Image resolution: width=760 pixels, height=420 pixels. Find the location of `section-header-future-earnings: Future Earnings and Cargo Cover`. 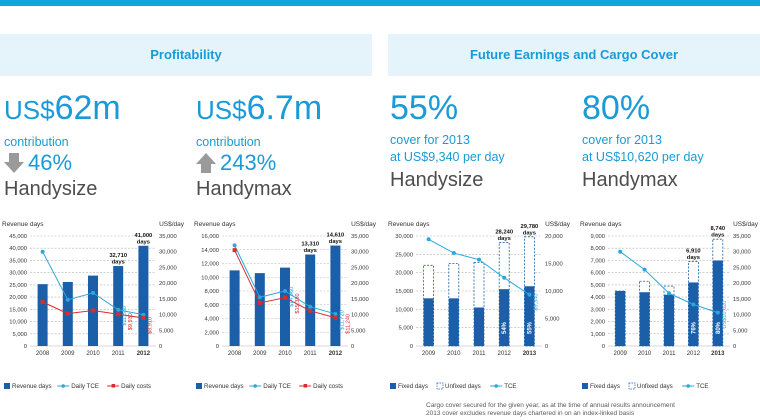

section-header-future-earnings: Future Earnings and Cargo Cover is located at coordinates (574, 55).